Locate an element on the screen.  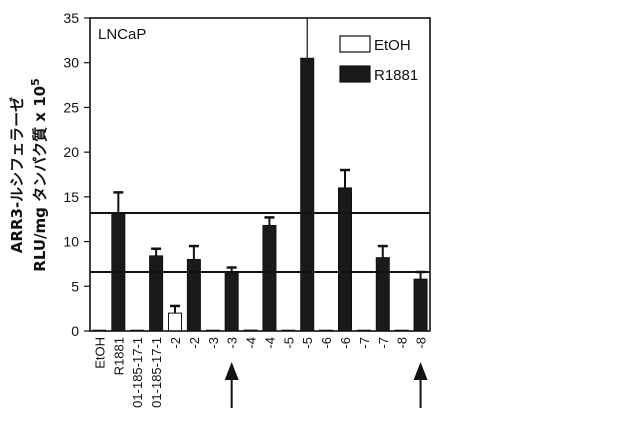
chart-title: LNCaP is located at coordinates (122, 34).